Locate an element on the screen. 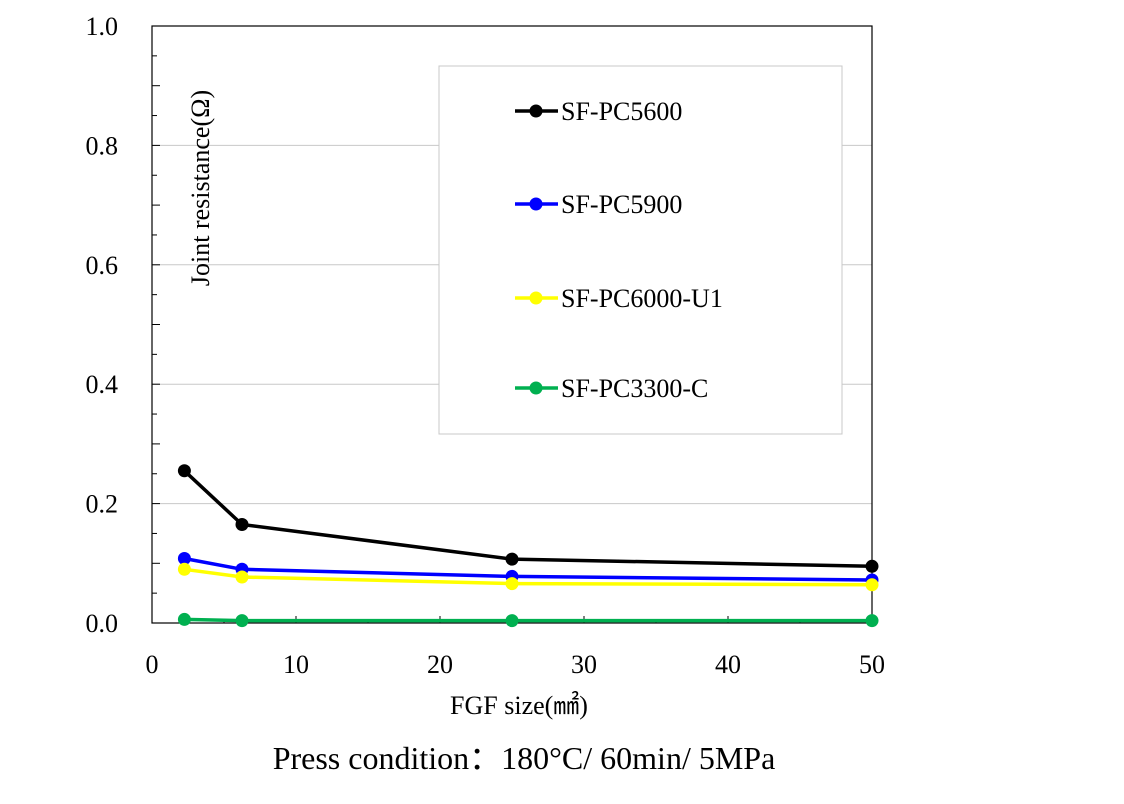 The width and height of the screenshot is (1124, 804). series-SF-PC5900 is located at coordinates (528, 569).